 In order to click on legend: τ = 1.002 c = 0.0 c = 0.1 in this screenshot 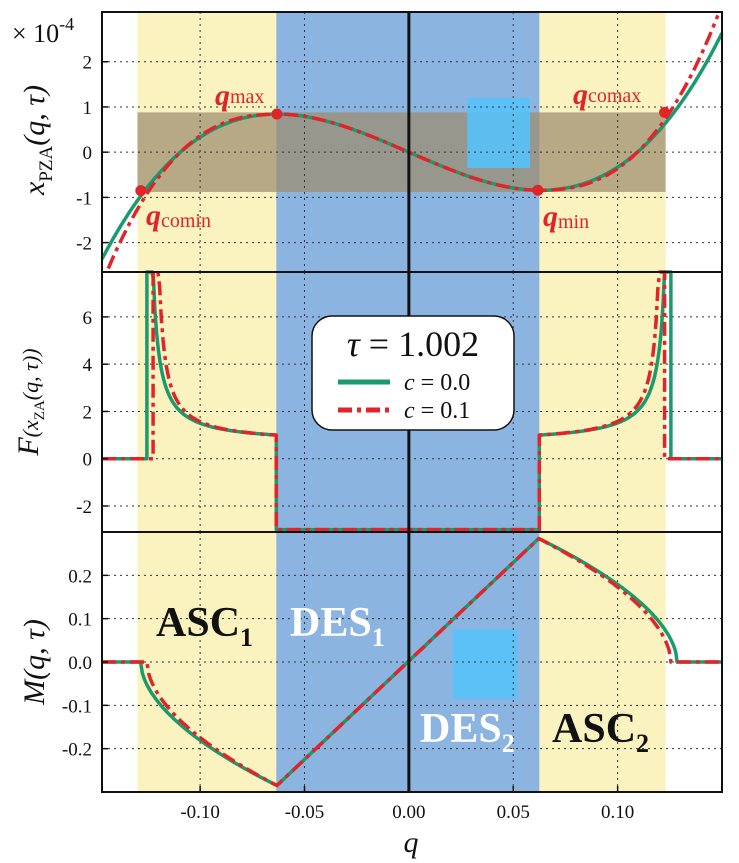, I will do `click(413, 373)`.